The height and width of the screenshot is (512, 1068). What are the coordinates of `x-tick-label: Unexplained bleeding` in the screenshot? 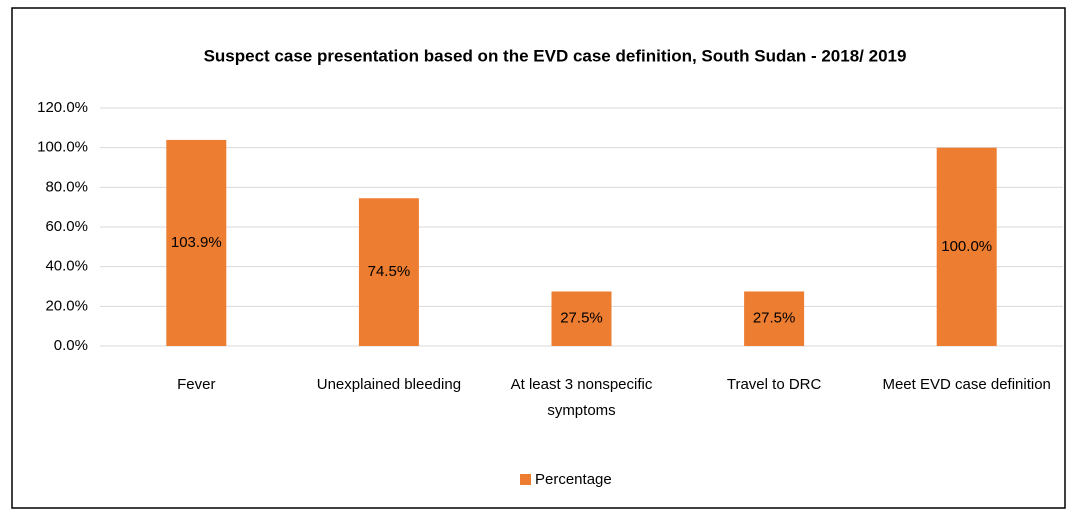 It's located at (389, 384).